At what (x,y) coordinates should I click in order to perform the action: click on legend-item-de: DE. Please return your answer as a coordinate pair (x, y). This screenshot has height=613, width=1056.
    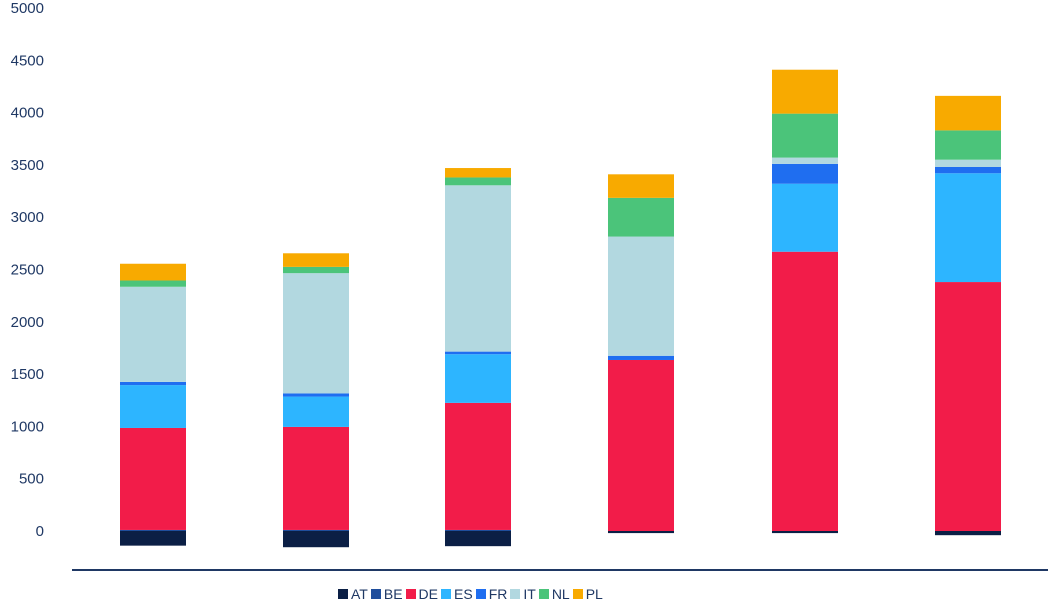
    Looking at the image, I should click on (421, 594).